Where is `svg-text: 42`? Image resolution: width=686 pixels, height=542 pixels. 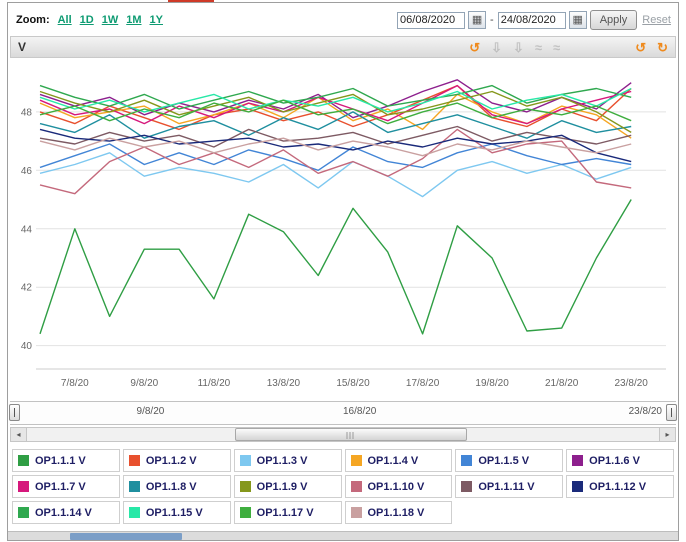 svg-text: 42 is located at coordinates (27, 288).